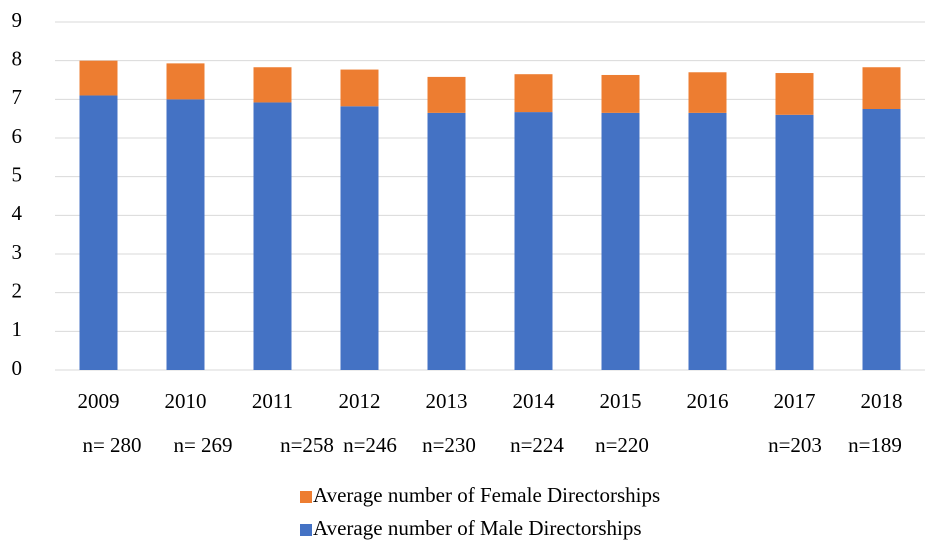  I want to click on x-tick-label: 2009, so click(99, 401).